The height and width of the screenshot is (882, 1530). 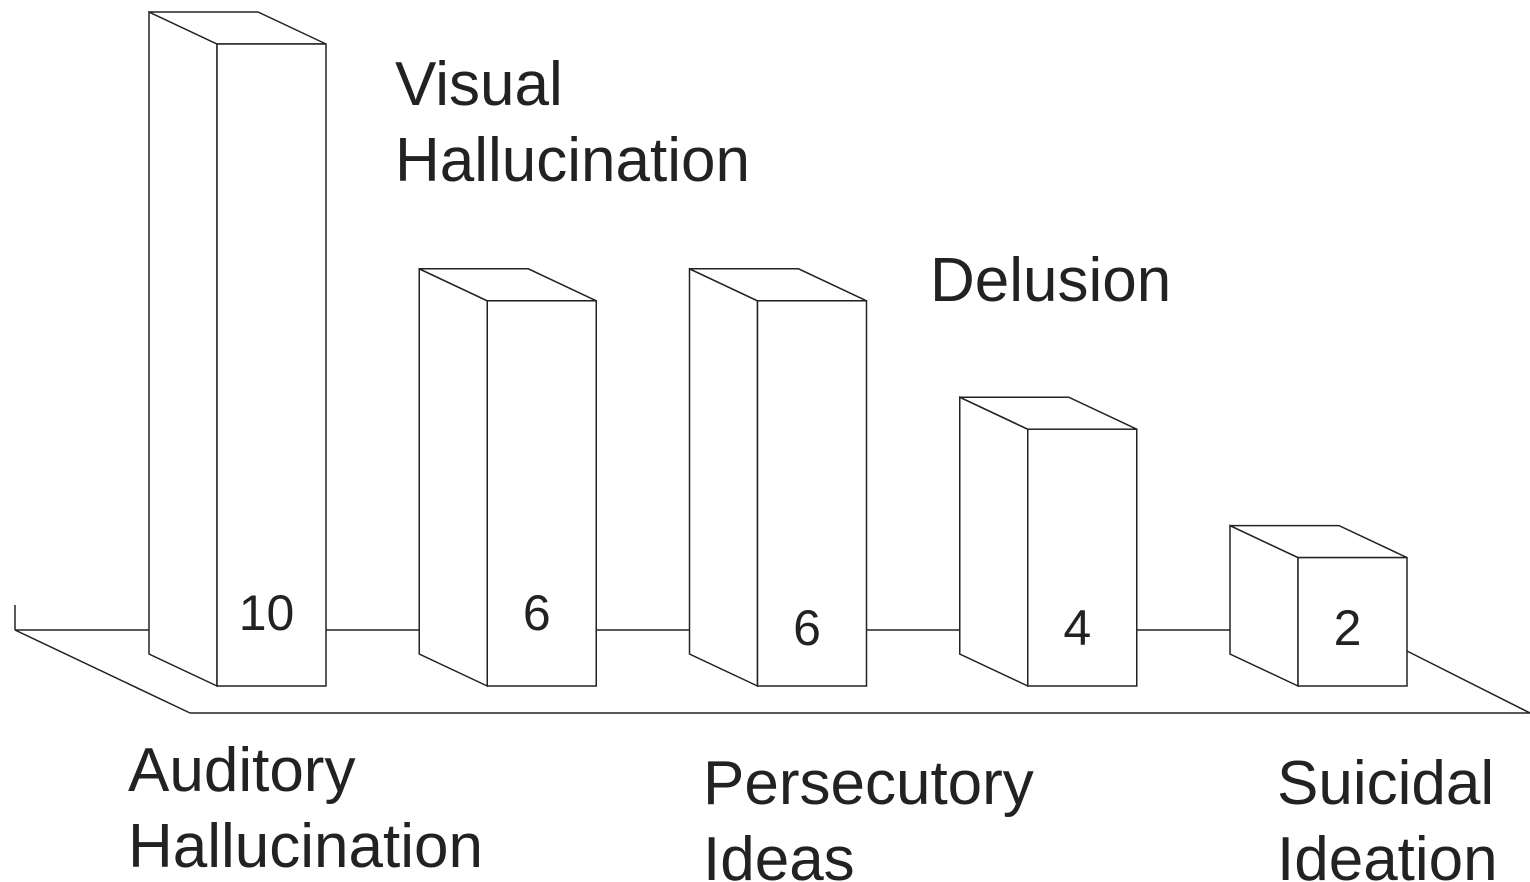 I want to click on value-label: 4, so click(x=1077, y=628).